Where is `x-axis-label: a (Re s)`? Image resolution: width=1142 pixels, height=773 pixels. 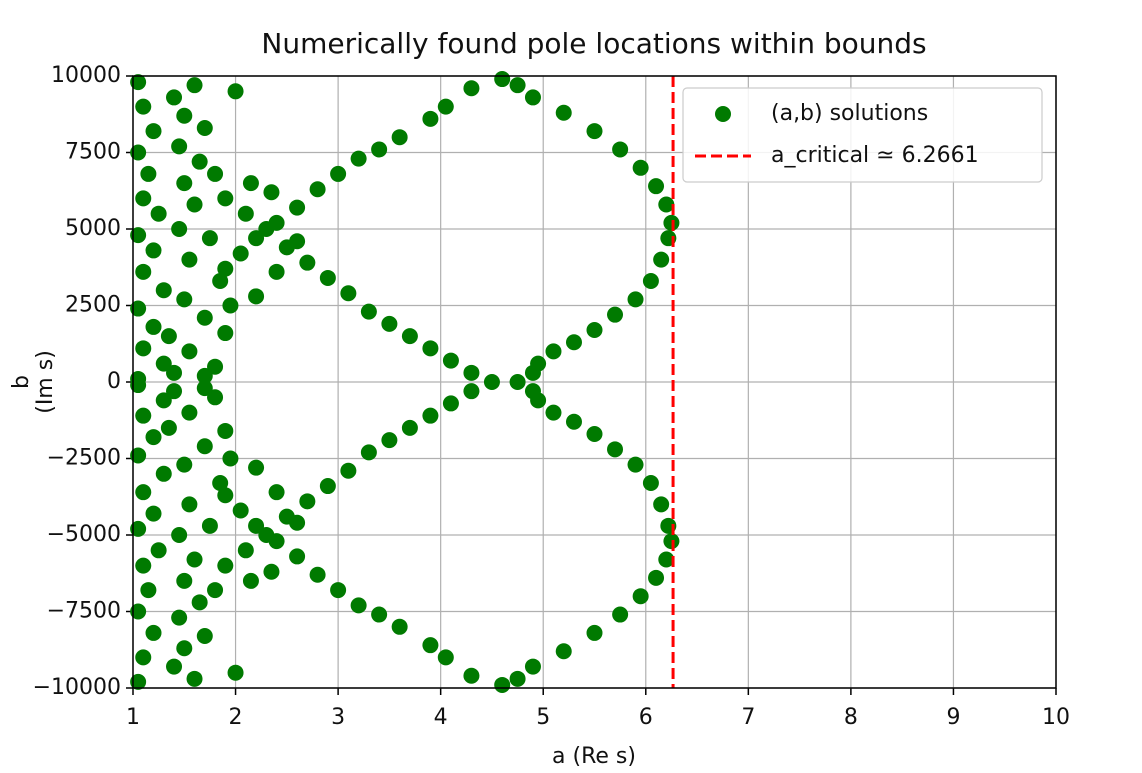 x-axis-label: a (Re s) is located at coordinates (594, 756).